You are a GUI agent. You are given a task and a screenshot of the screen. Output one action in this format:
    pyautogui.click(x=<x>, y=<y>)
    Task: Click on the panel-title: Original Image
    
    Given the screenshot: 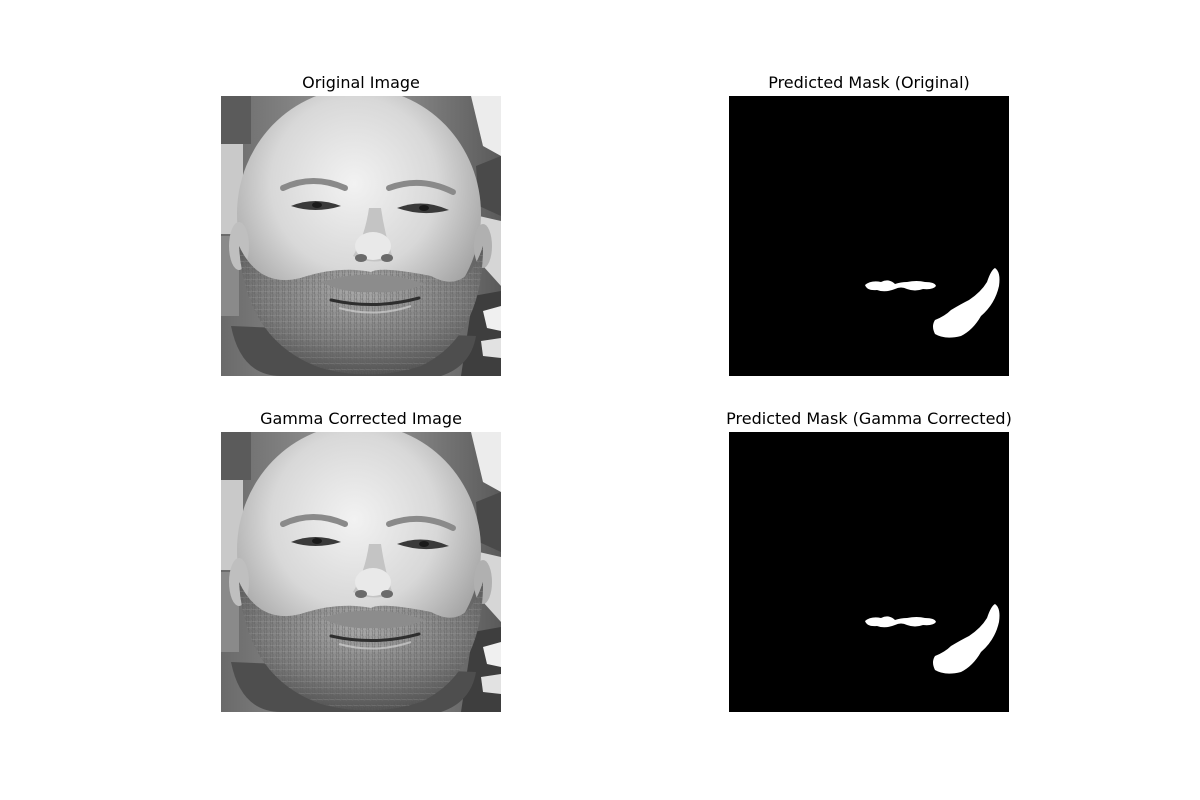 What is the action you would take?
    pyautogui.click(x=361, y=82)
    